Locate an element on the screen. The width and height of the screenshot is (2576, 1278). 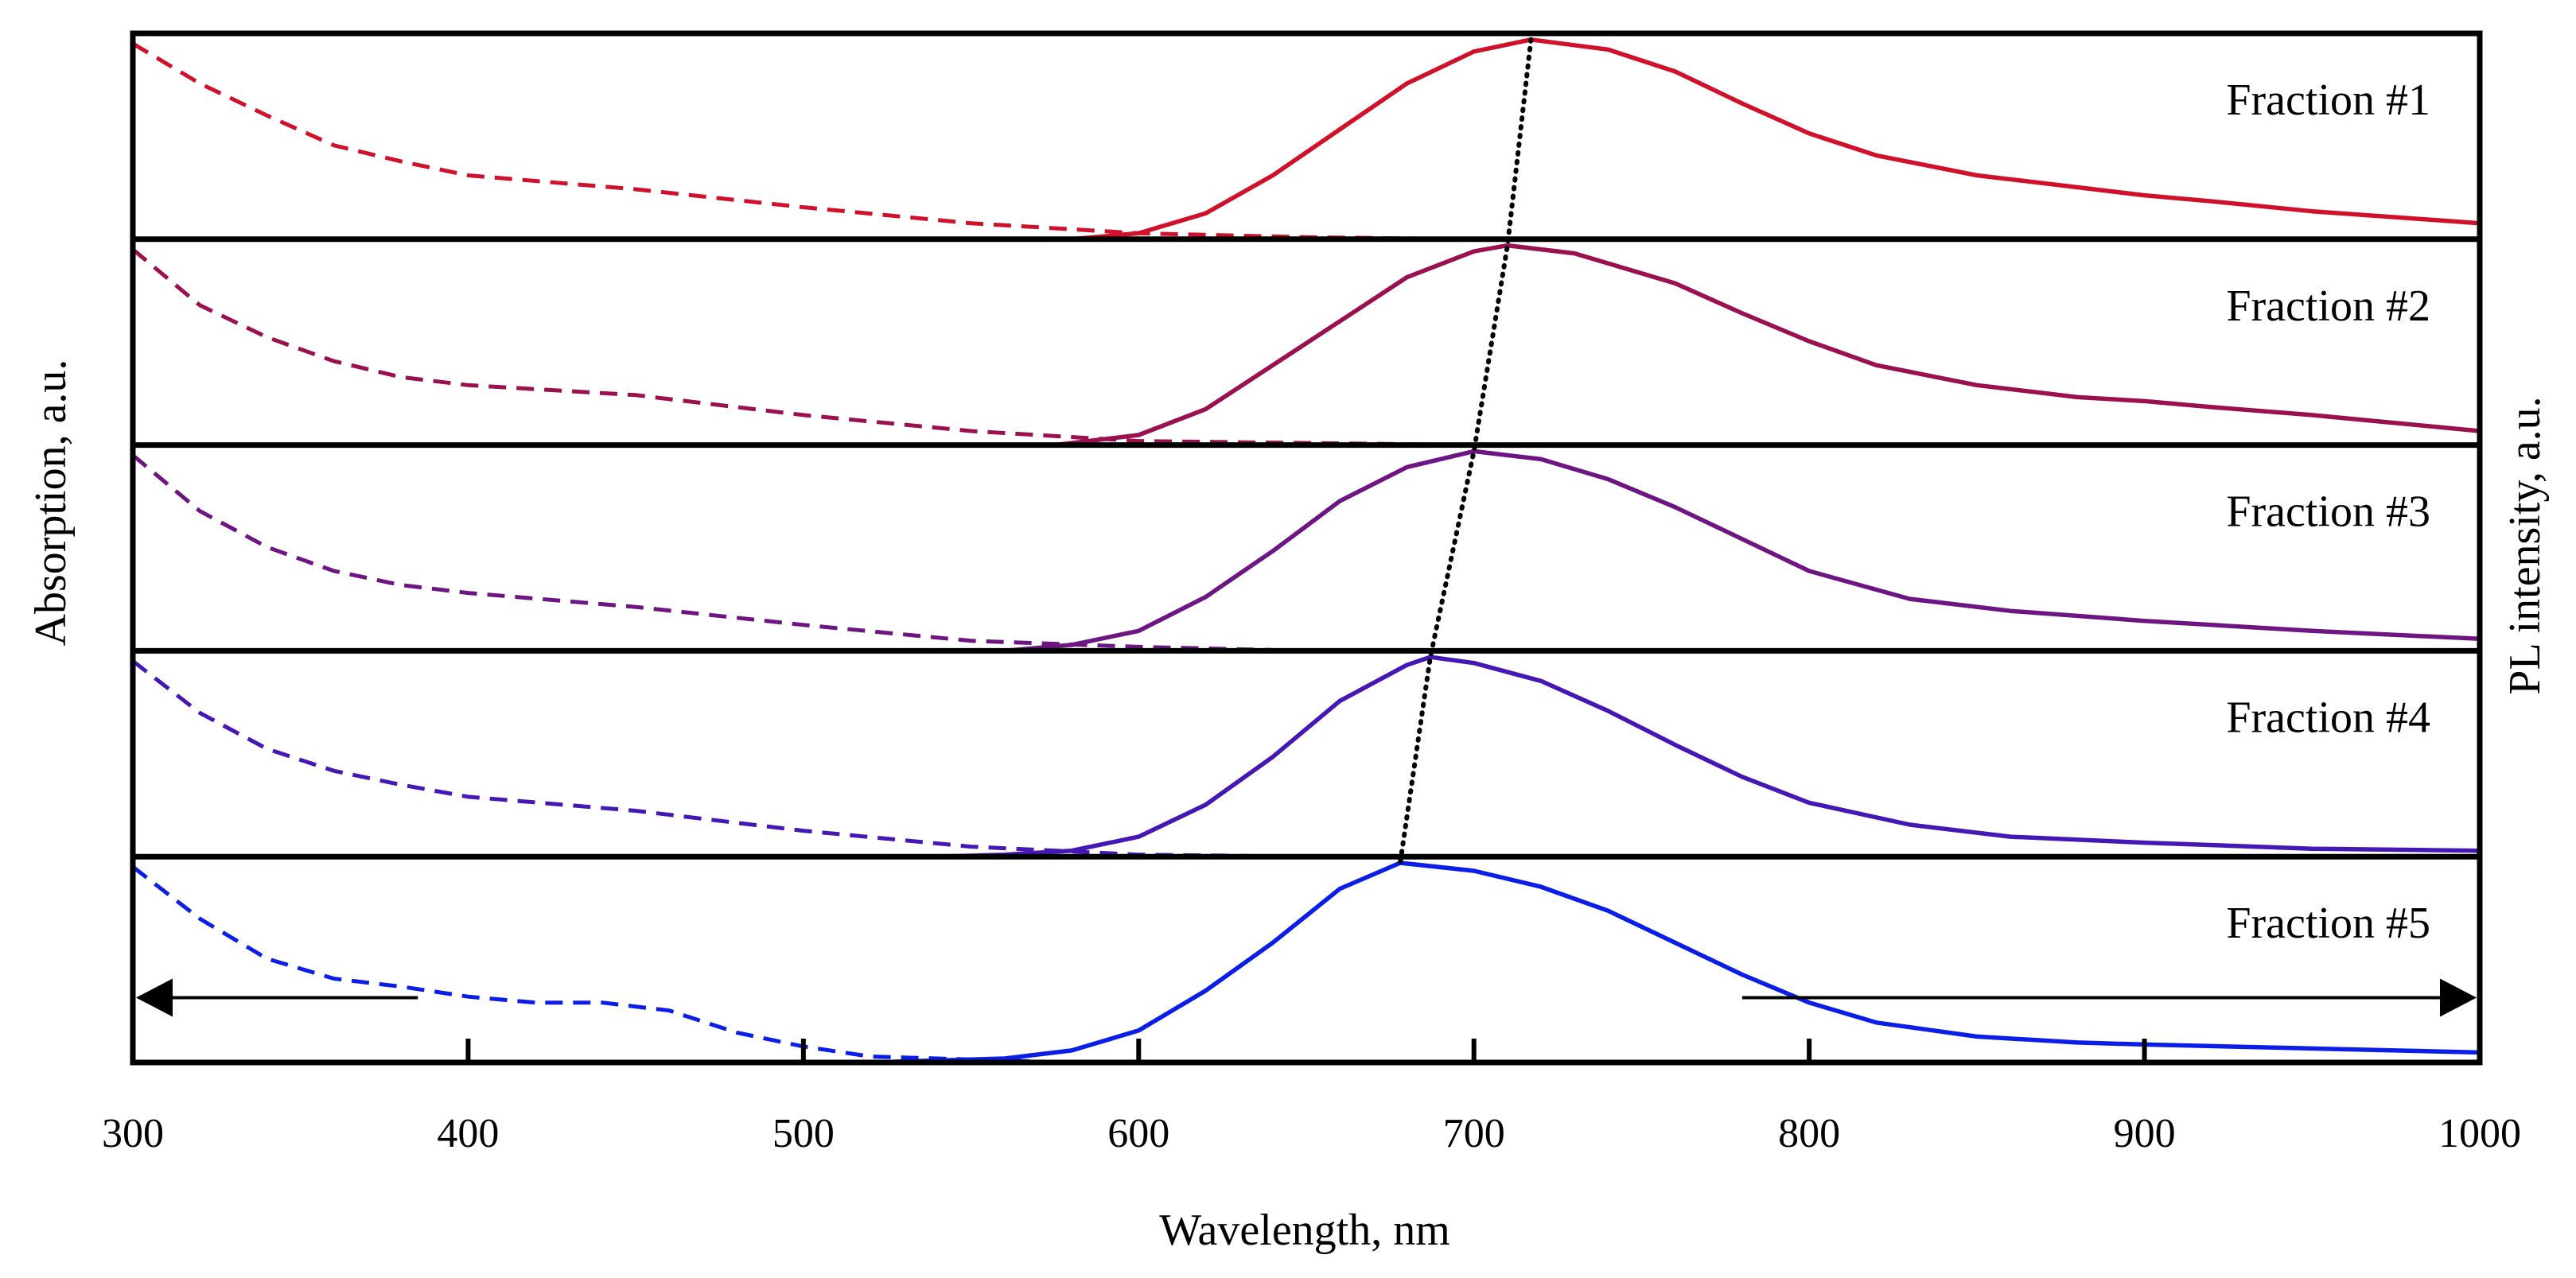
x-tick-label-400: 400 is located at coordinates (468, 1133).